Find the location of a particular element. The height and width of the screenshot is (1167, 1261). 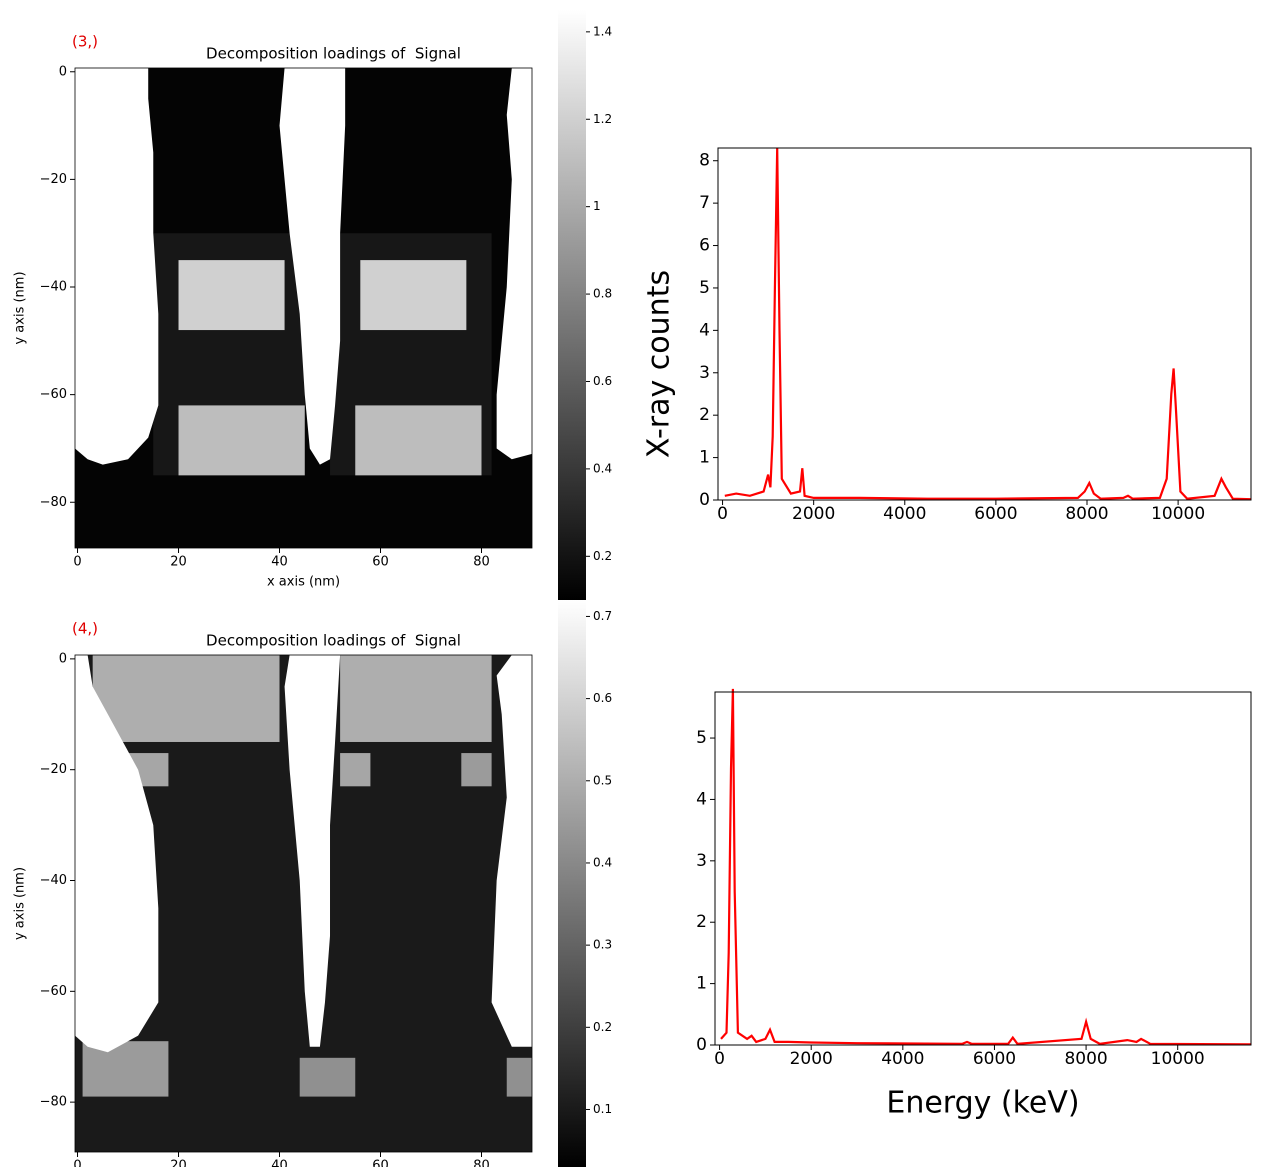

colorbar-tick-label: 0.7 is located at coordinates (602, 616).